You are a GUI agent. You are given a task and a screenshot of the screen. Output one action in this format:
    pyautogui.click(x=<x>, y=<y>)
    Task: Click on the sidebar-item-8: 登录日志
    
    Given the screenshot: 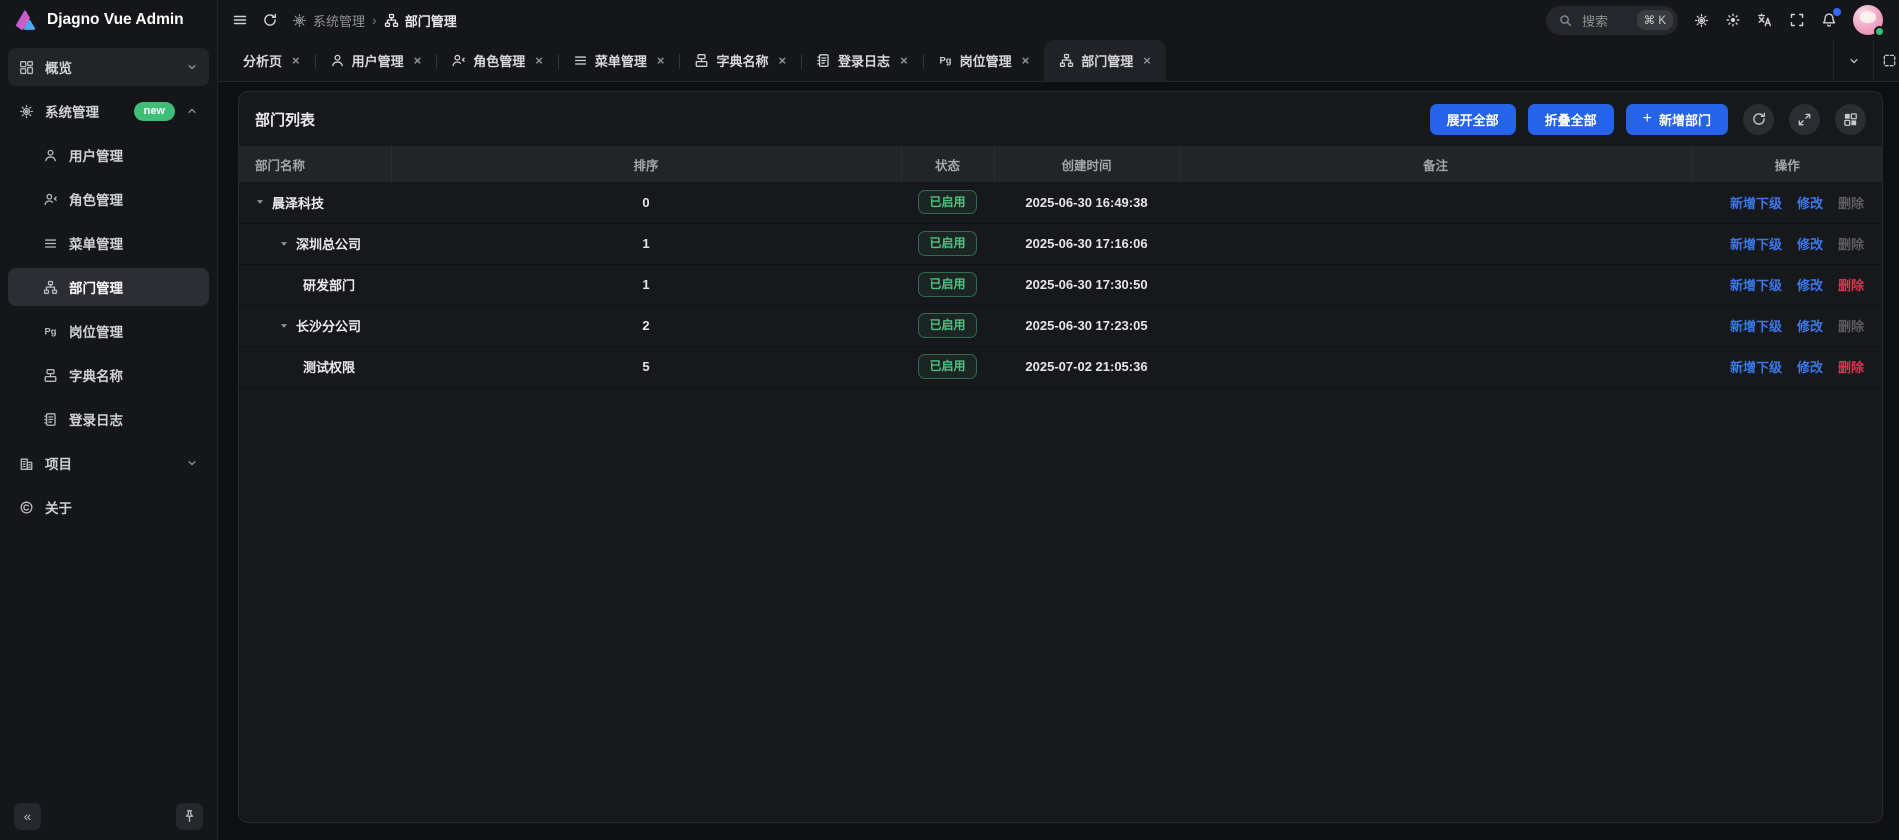 What is the action you would take?
    pyautogui.click(x=108, y=419)
    